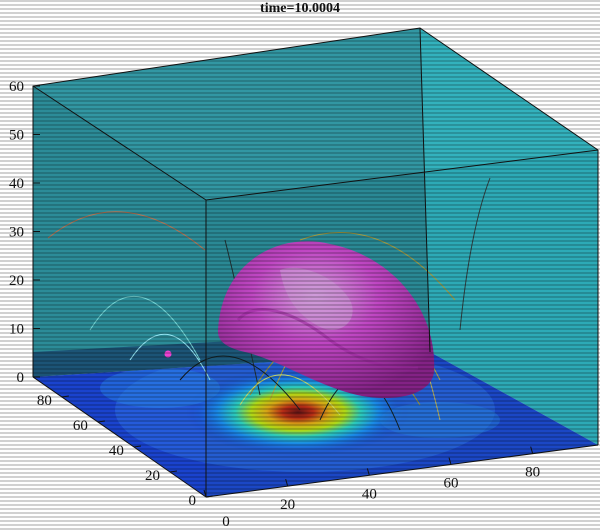 The image size is (600, 530). What do you see at coordinates (226, 522) in the screenshot?
I see `x-tick-label: 0` at bounding box center [226, 522].